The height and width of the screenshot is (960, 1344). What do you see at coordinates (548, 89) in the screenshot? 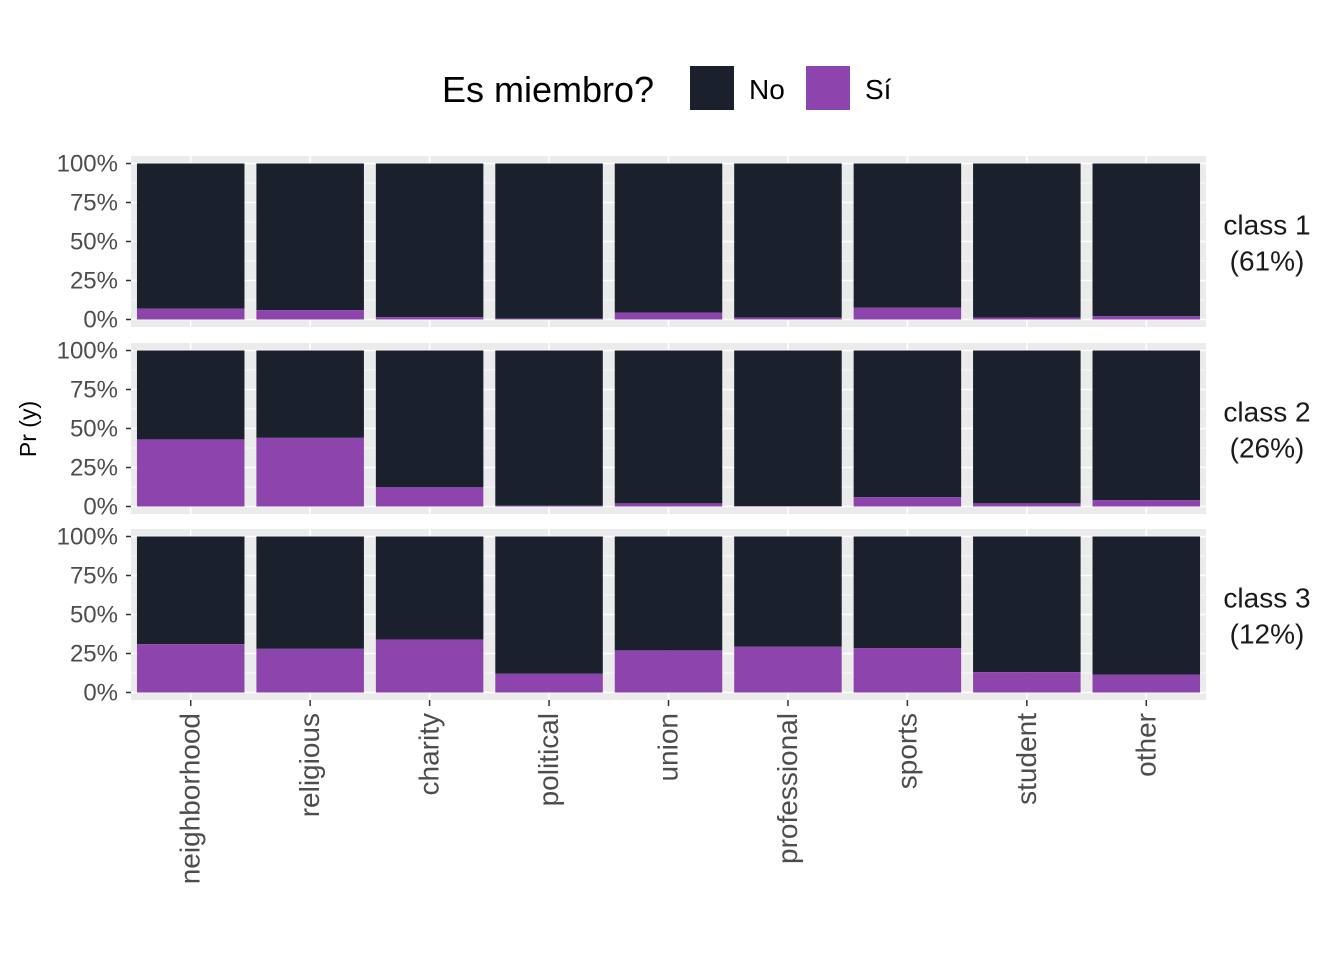
I see `legend-title: Es miembro?` at bounding box center [548, 89].